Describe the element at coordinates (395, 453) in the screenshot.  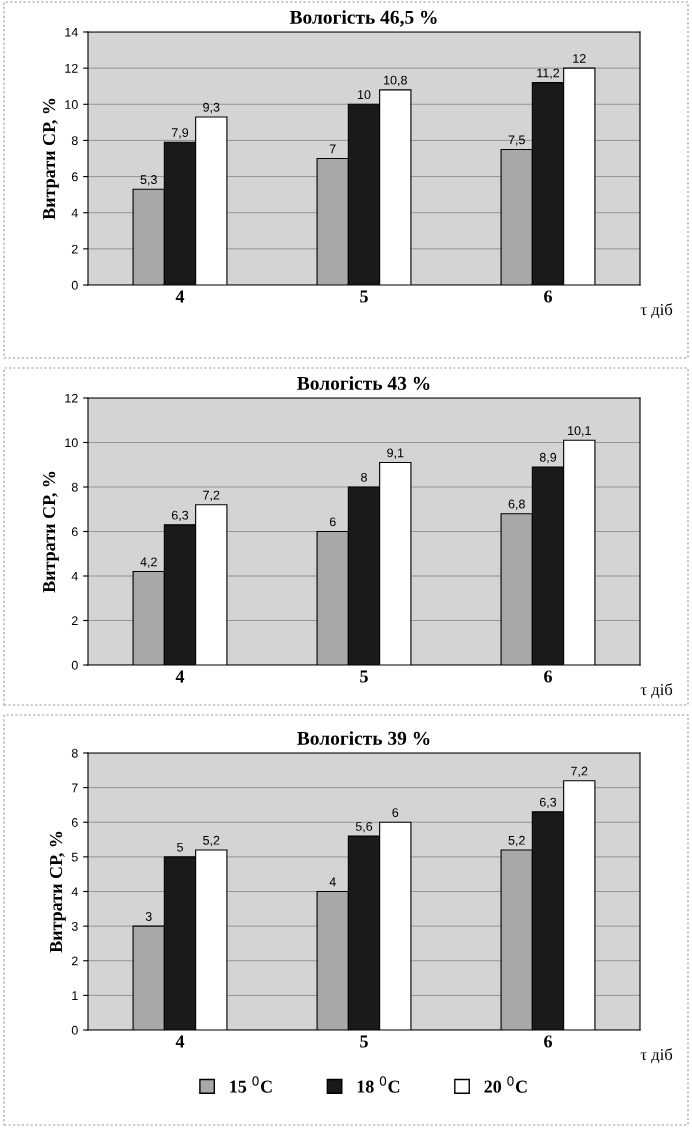
I see `data-label: 9,1` at that location.